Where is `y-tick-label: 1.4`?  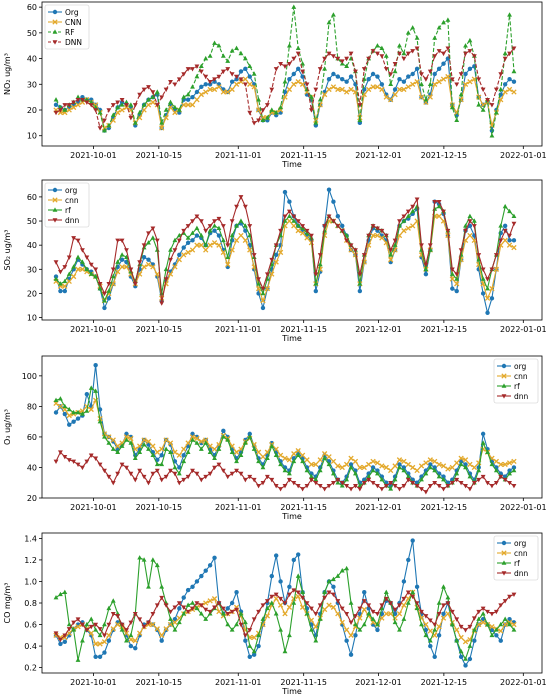
y-tick-label: 1.4 is located at coordinates (30, 538).